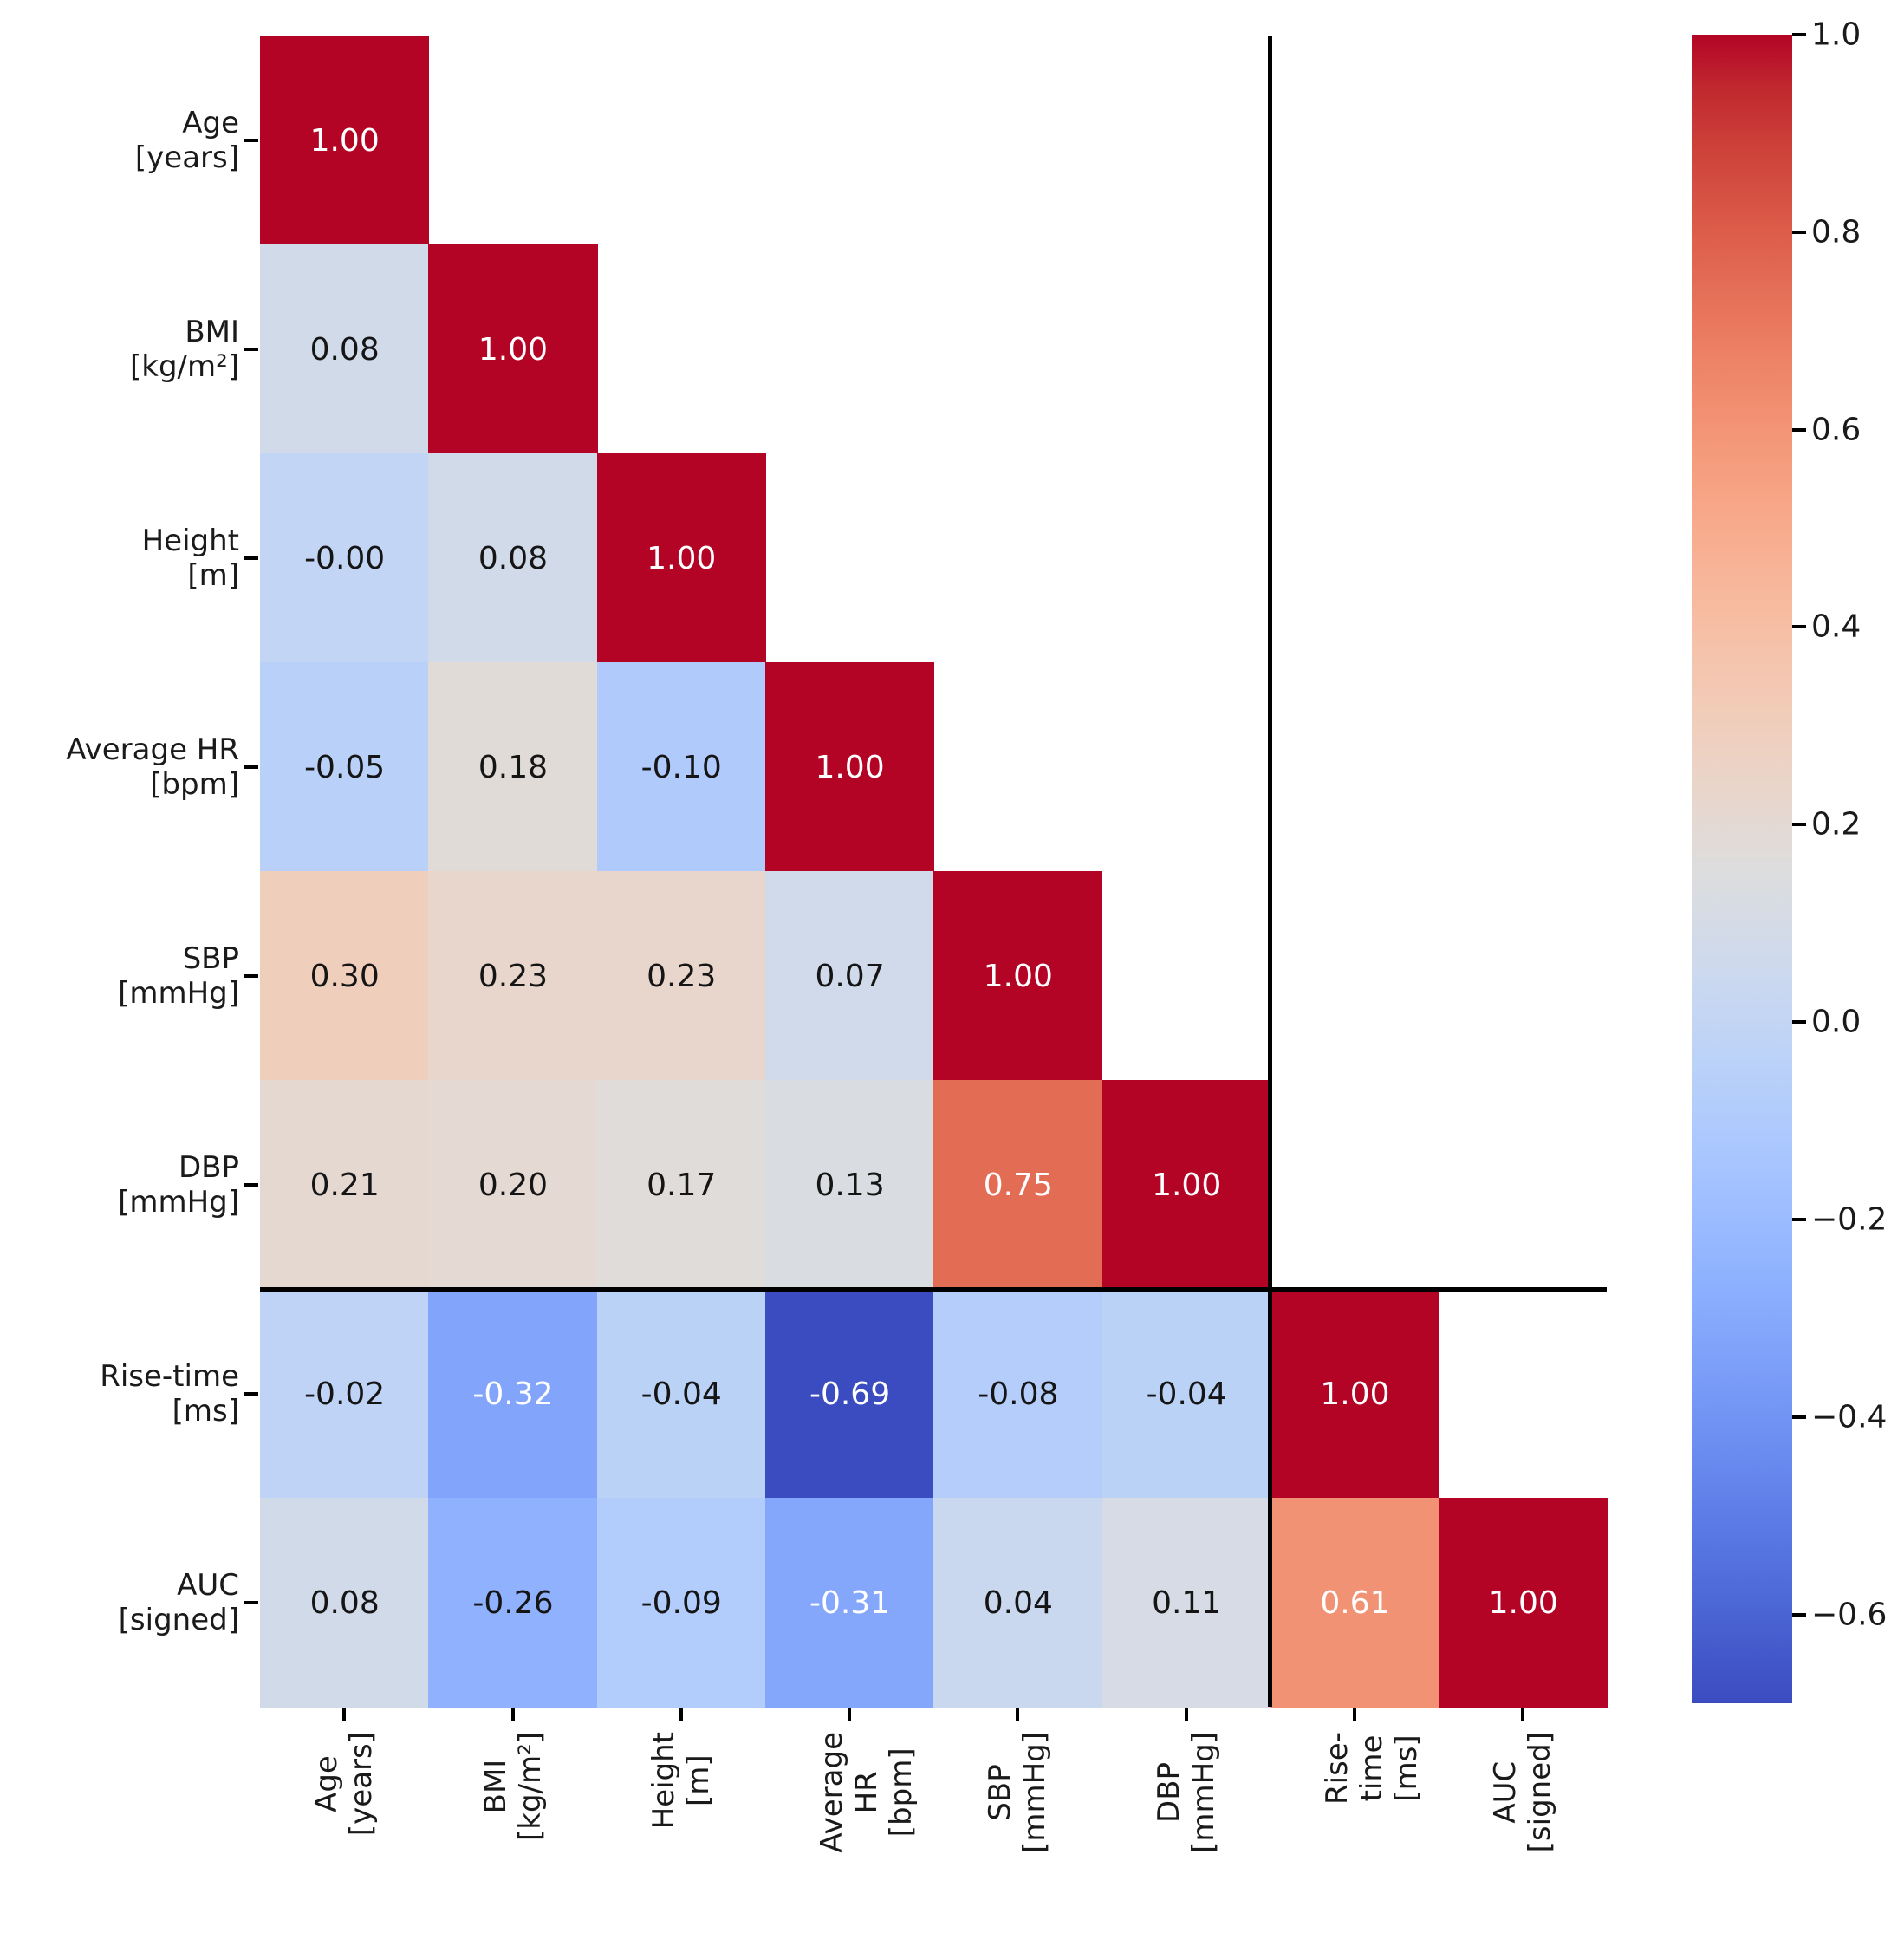 The image size is (1904, 1952). Describe the element at coordinates (1186, 1603) in the screenshot. I see `heatmap-cell: 0.11` at that location.